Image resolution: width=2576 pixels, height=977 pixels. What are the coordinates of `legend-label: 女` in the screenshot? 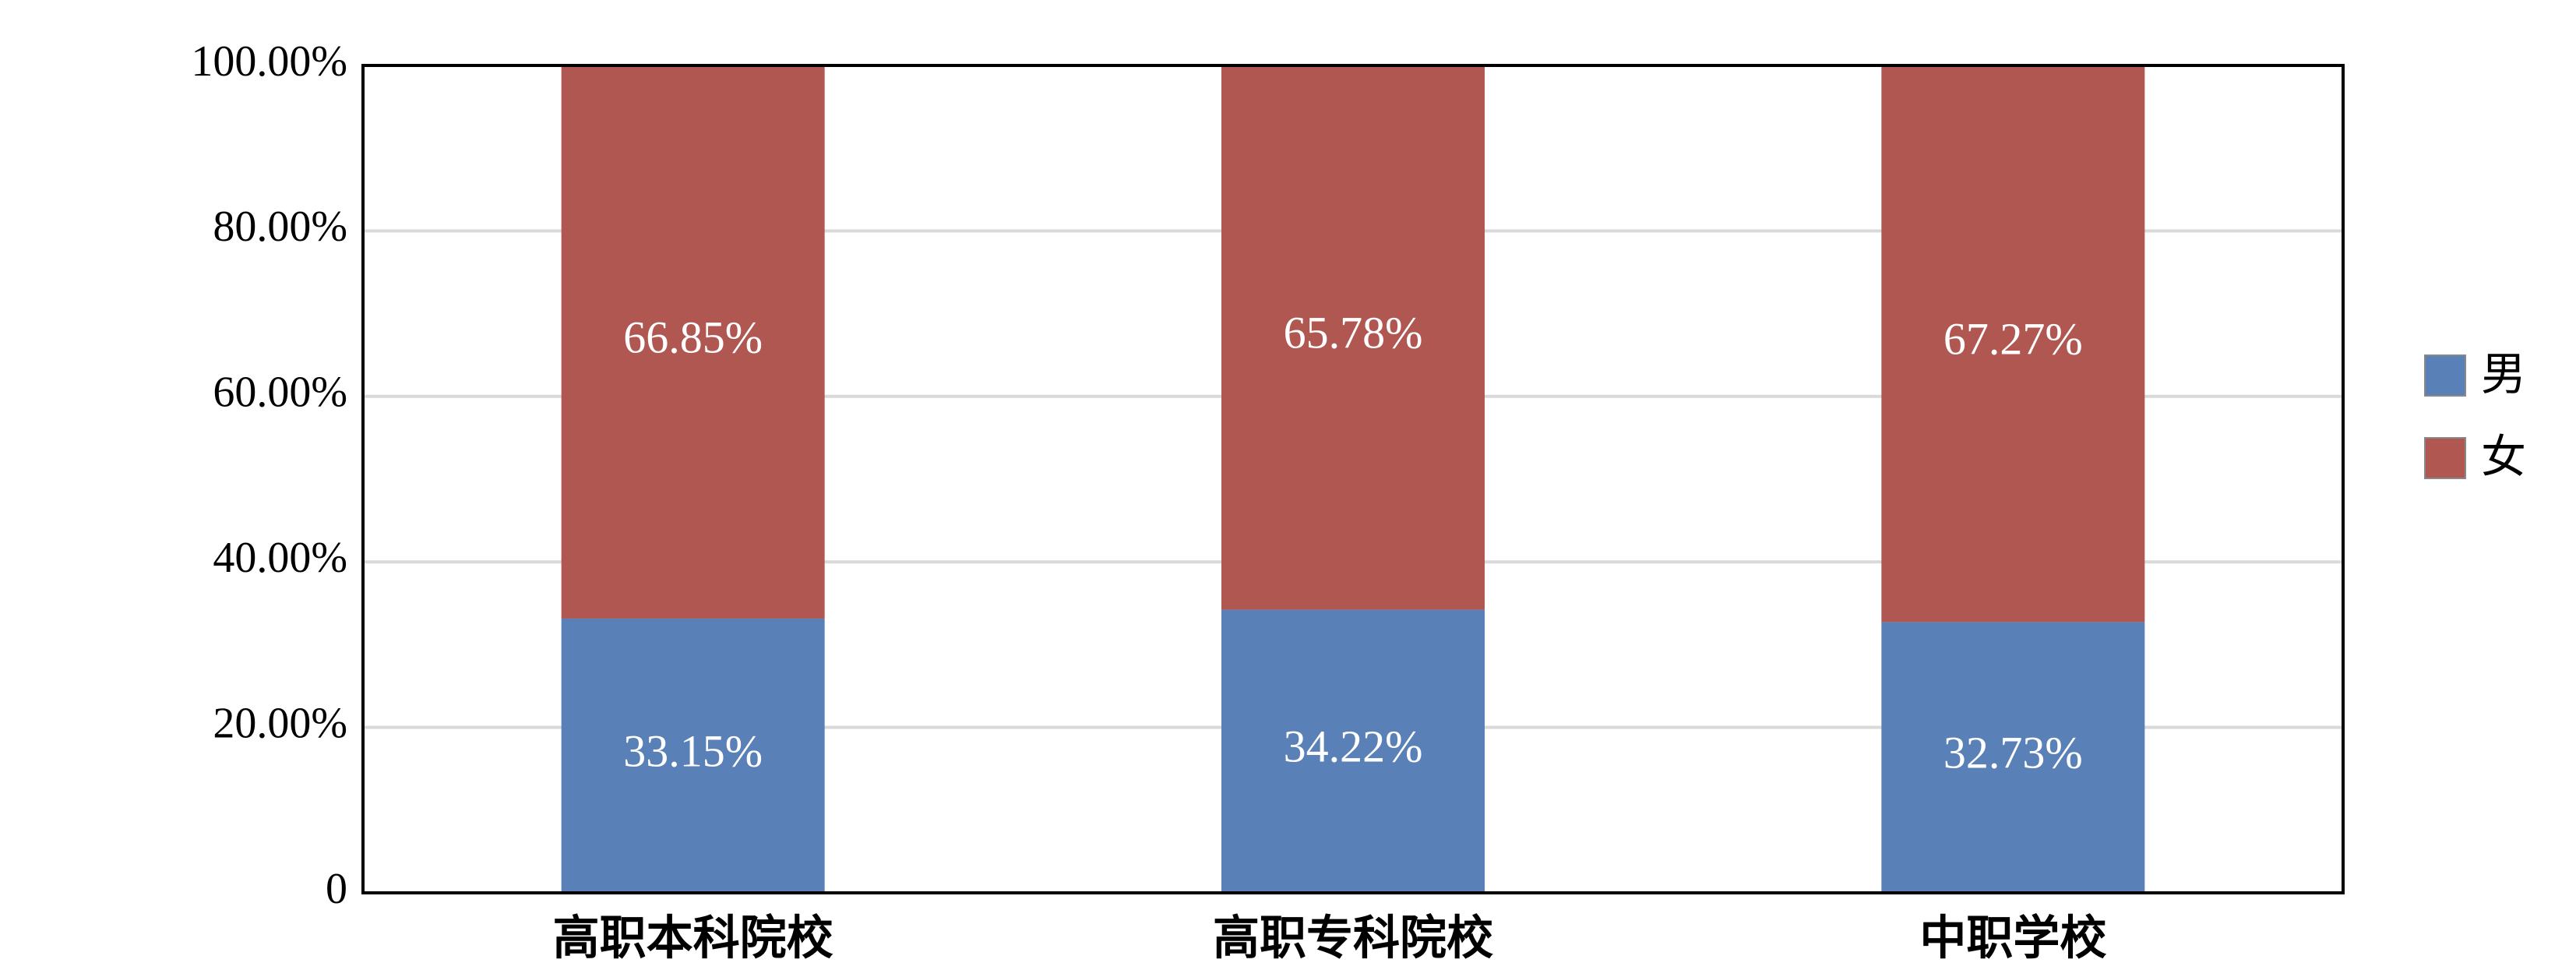 It's located at (2503, 456).